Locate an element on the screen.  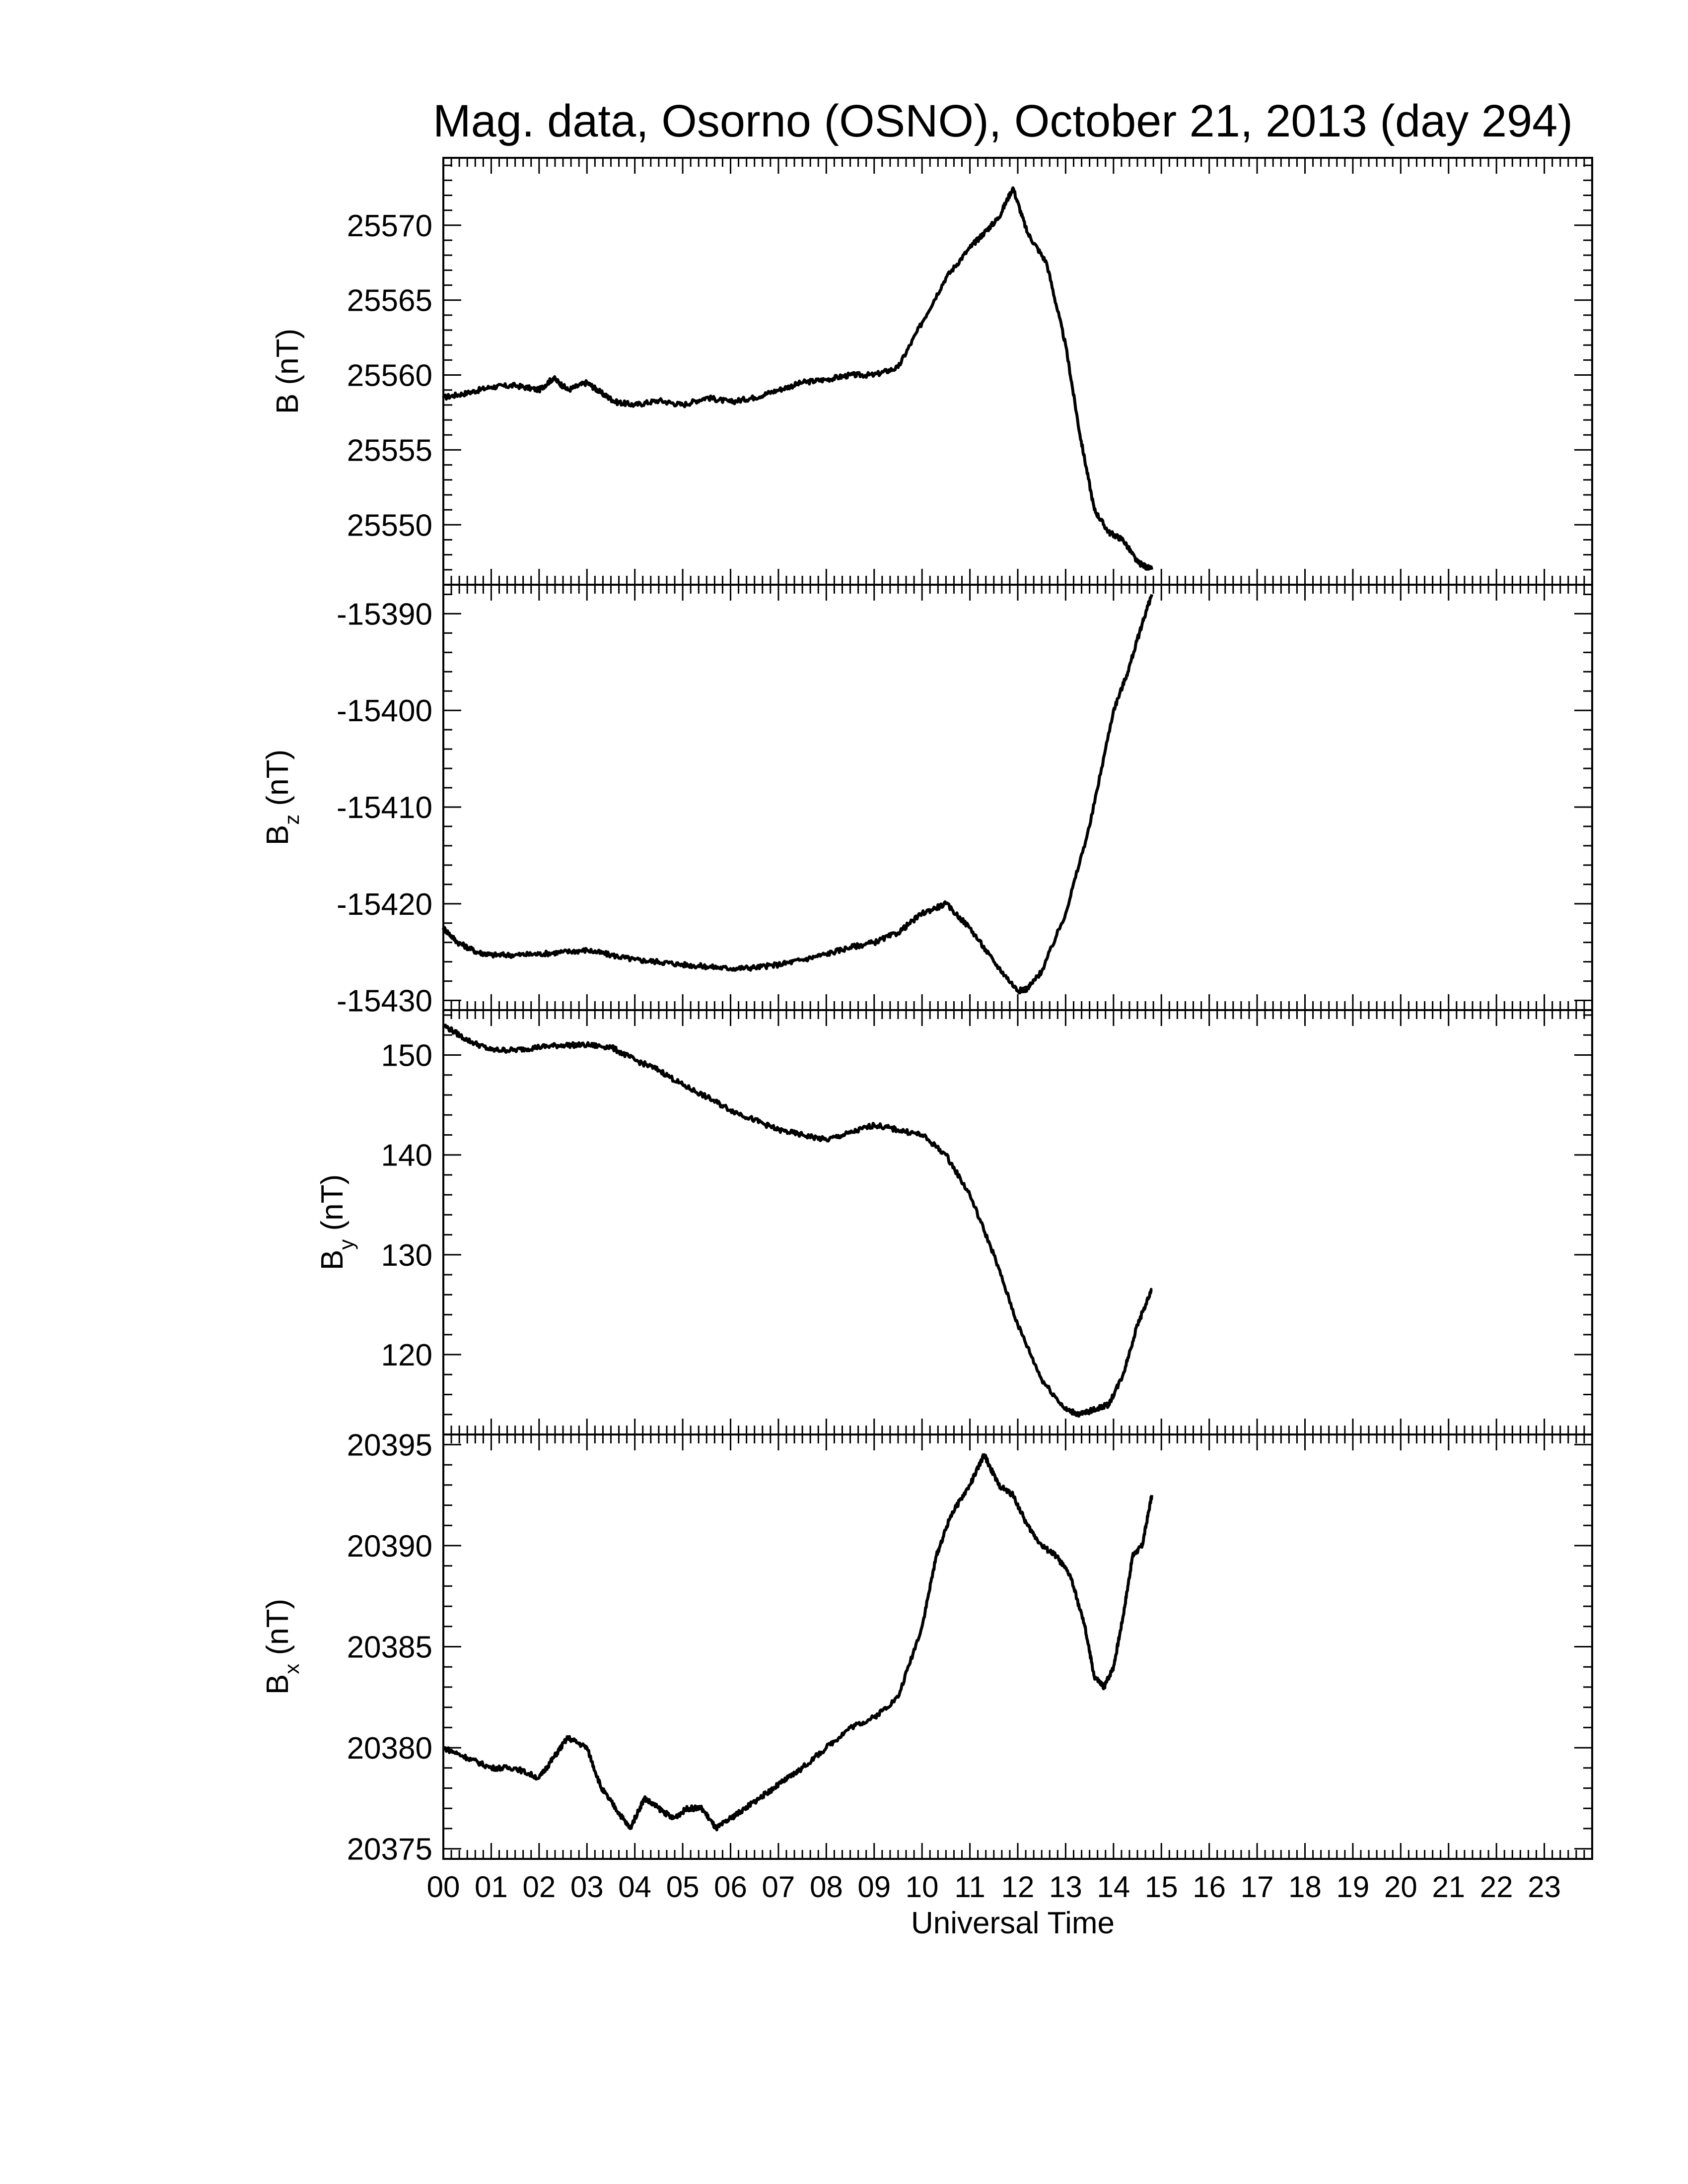
y-tick-label: 25550 is located at coordinates (389, 525).